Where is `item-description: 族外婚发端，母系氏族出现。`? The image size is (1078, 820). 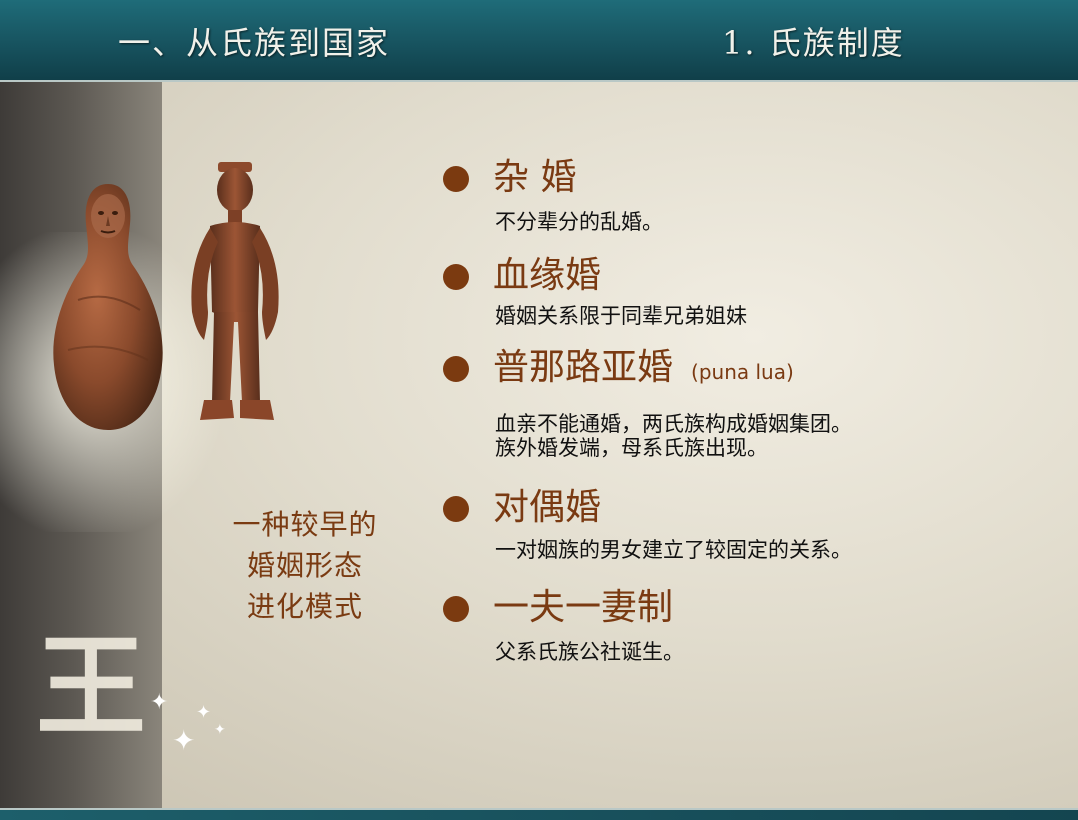
item-description: 族外婚发端，母系氏族出现。 is located at coordinates (631, 448).